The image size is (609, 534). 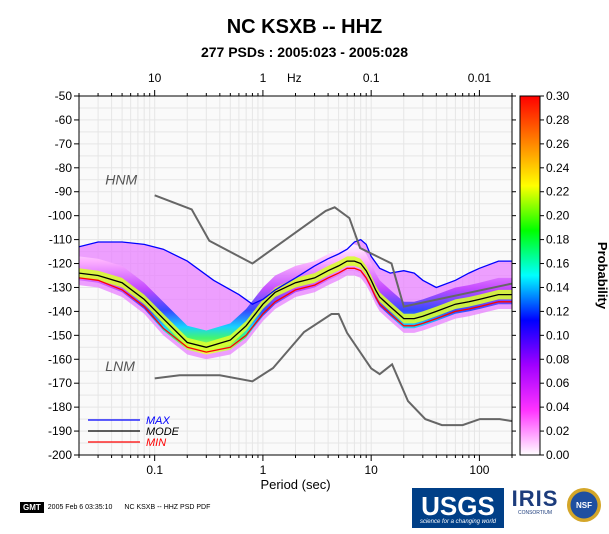 I want to click on x-tick-label: 10, so click(x=371, y=470).